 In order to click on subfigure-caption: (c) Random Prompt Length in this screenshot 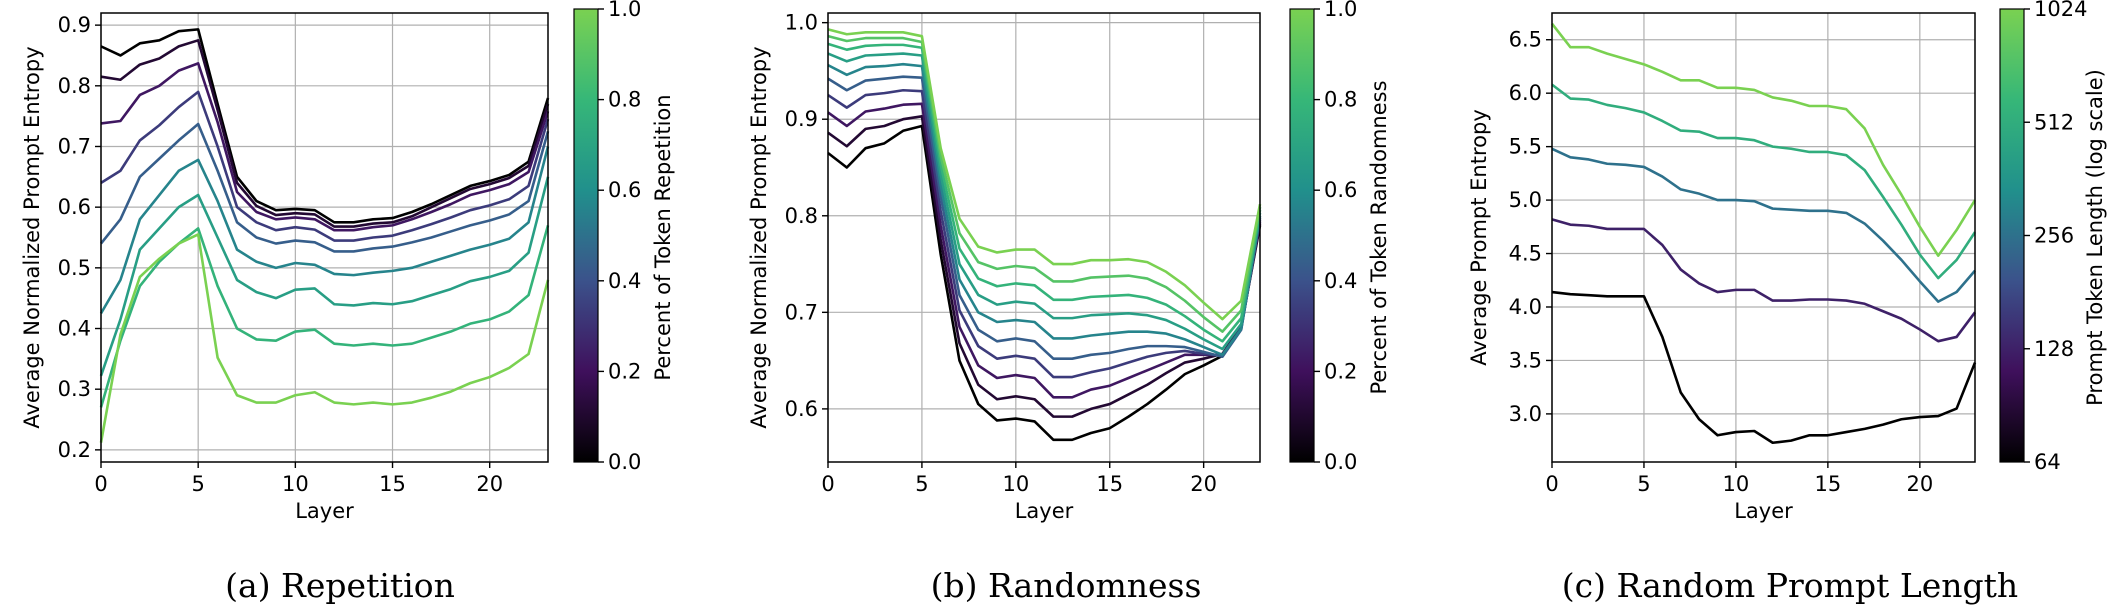, I will do `click(1790, 585)`.